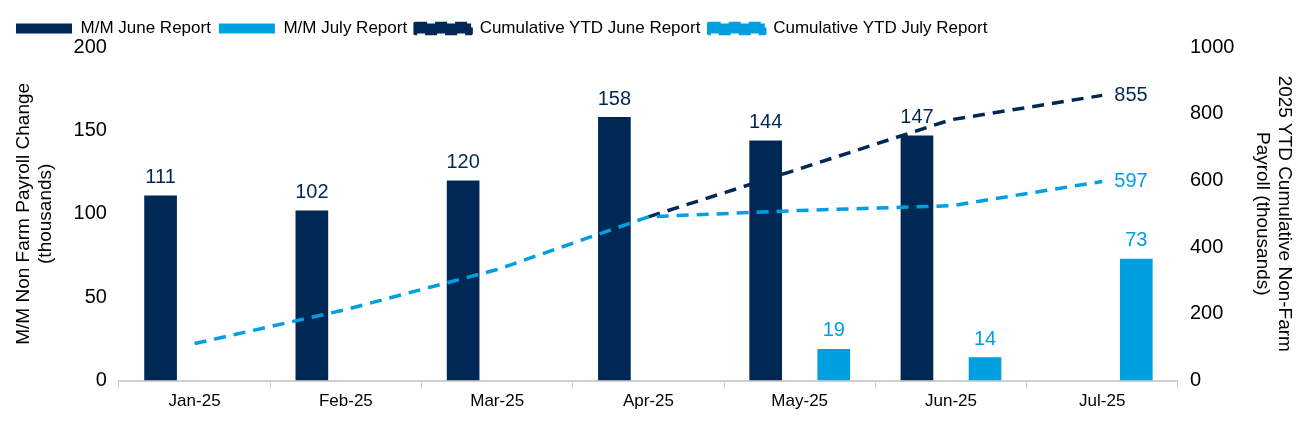 The width and height of the screenshot is (1312, 423). What do you see at coordinates (648, 401) in the screenshot?
I see `x-tick-label: Apr-25` at bounding box center [648, 401].